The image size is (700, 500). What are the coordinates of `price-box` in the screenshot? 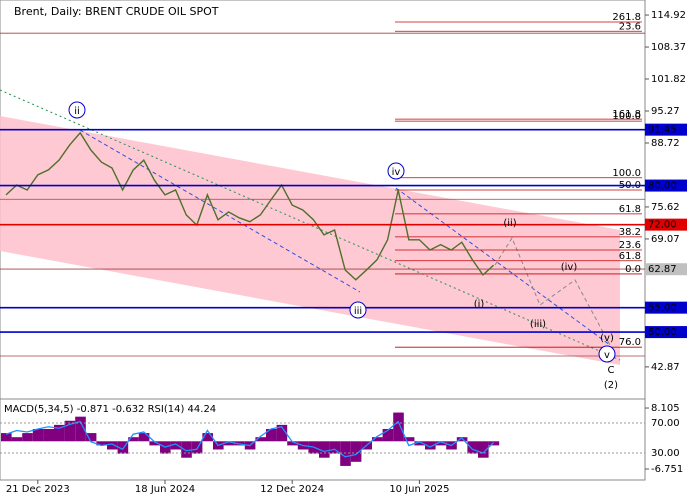 It's located at (666, 269).